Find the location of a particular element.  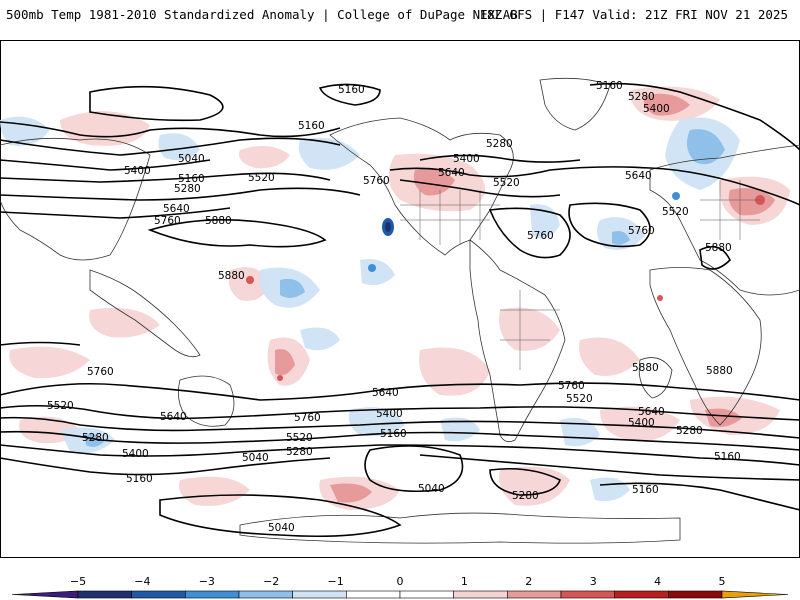

cool-anomaly-peak is located at coordinates (524, 232).